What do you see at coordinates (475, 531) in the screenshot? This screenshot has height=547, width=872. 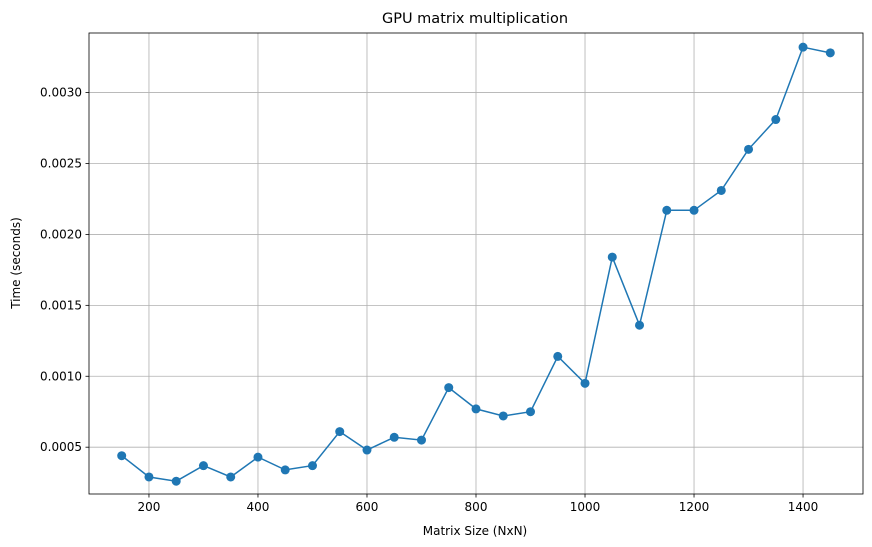 I see `x-axis-label: Matrix Size (NxN)` at bounding box center [475, 531].